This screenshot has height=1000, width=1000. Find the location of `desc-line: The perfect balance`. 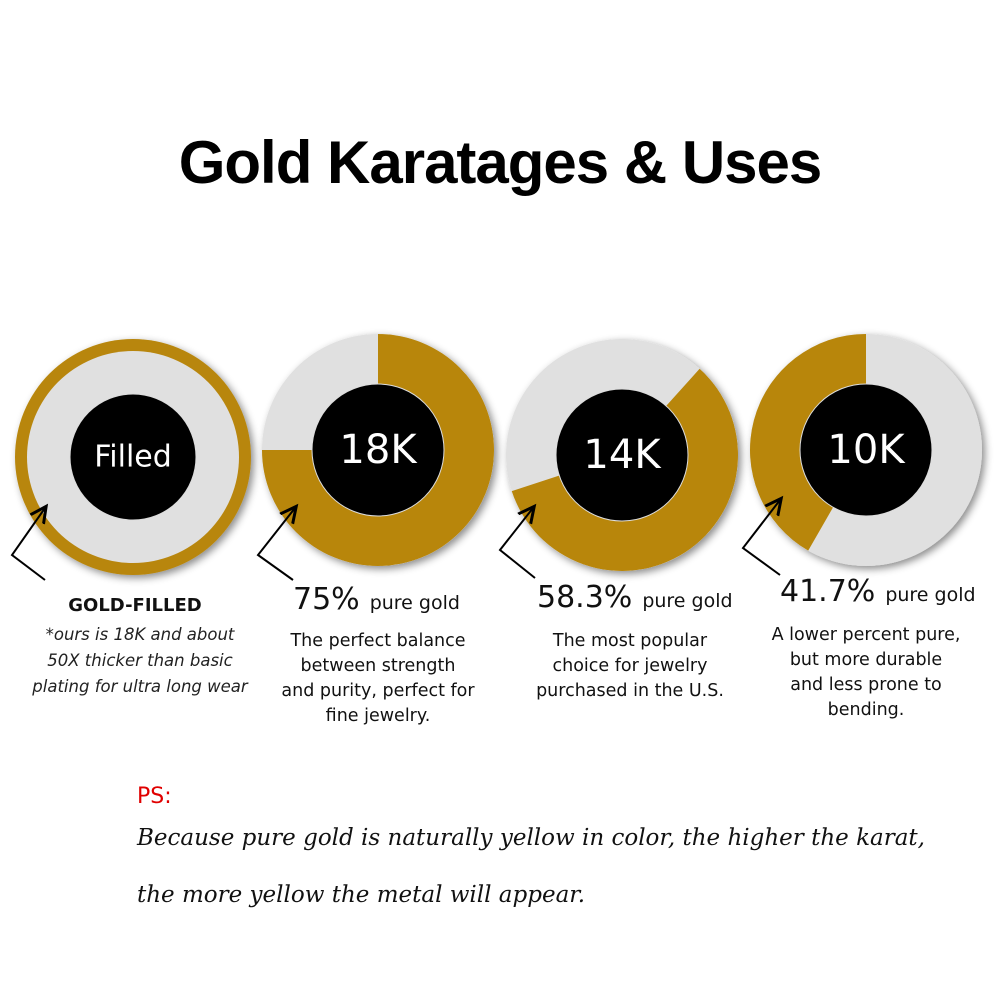

desc-line: The perfect balance is located at coordinates (378, 641).